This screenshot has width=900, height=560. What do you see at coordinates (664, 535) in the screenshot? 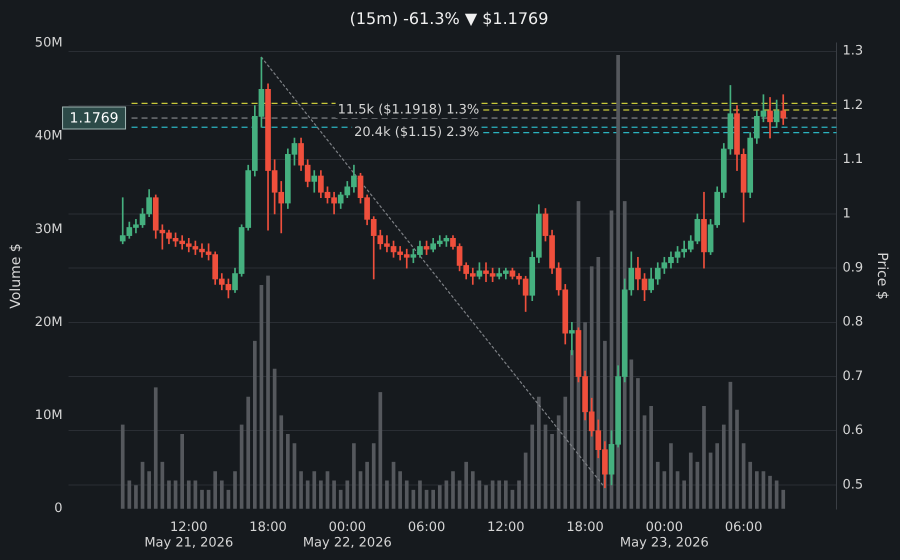
I see `x-tick-label: 00:00 May 23, 2026` at bounding box center [664, 535].